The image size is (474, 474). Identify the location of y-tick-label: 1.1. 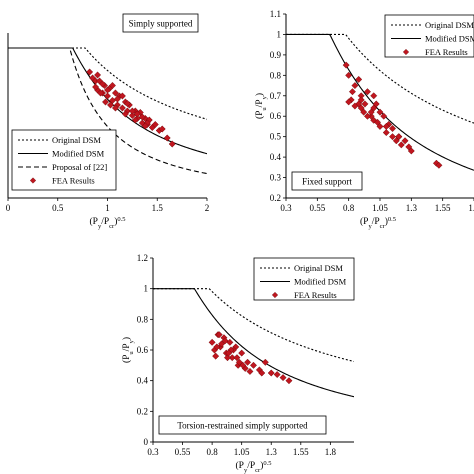
(275, 14).